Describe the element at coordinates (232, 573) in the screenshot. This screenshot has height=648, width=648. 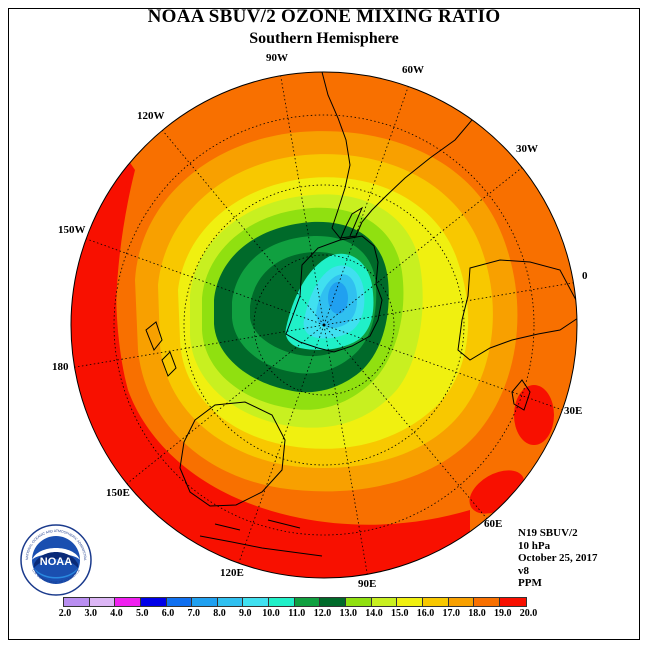
I see `lon-label-120e: 120E` at that location.